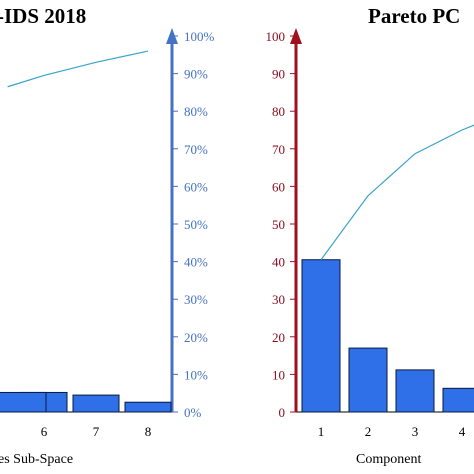 The height and width of the screenshot is (474, 474). Describe the element at coordinates (415, 431) in the screenshot. I see `right-x-tick-label: 3` at that location.